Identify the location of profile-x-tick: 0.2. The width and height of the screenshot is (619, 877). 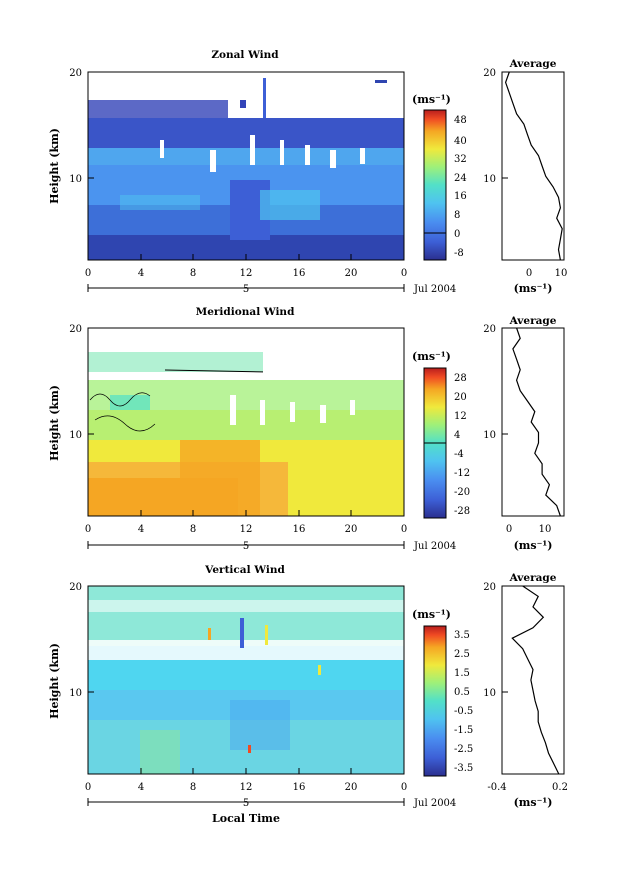
(560, 787).